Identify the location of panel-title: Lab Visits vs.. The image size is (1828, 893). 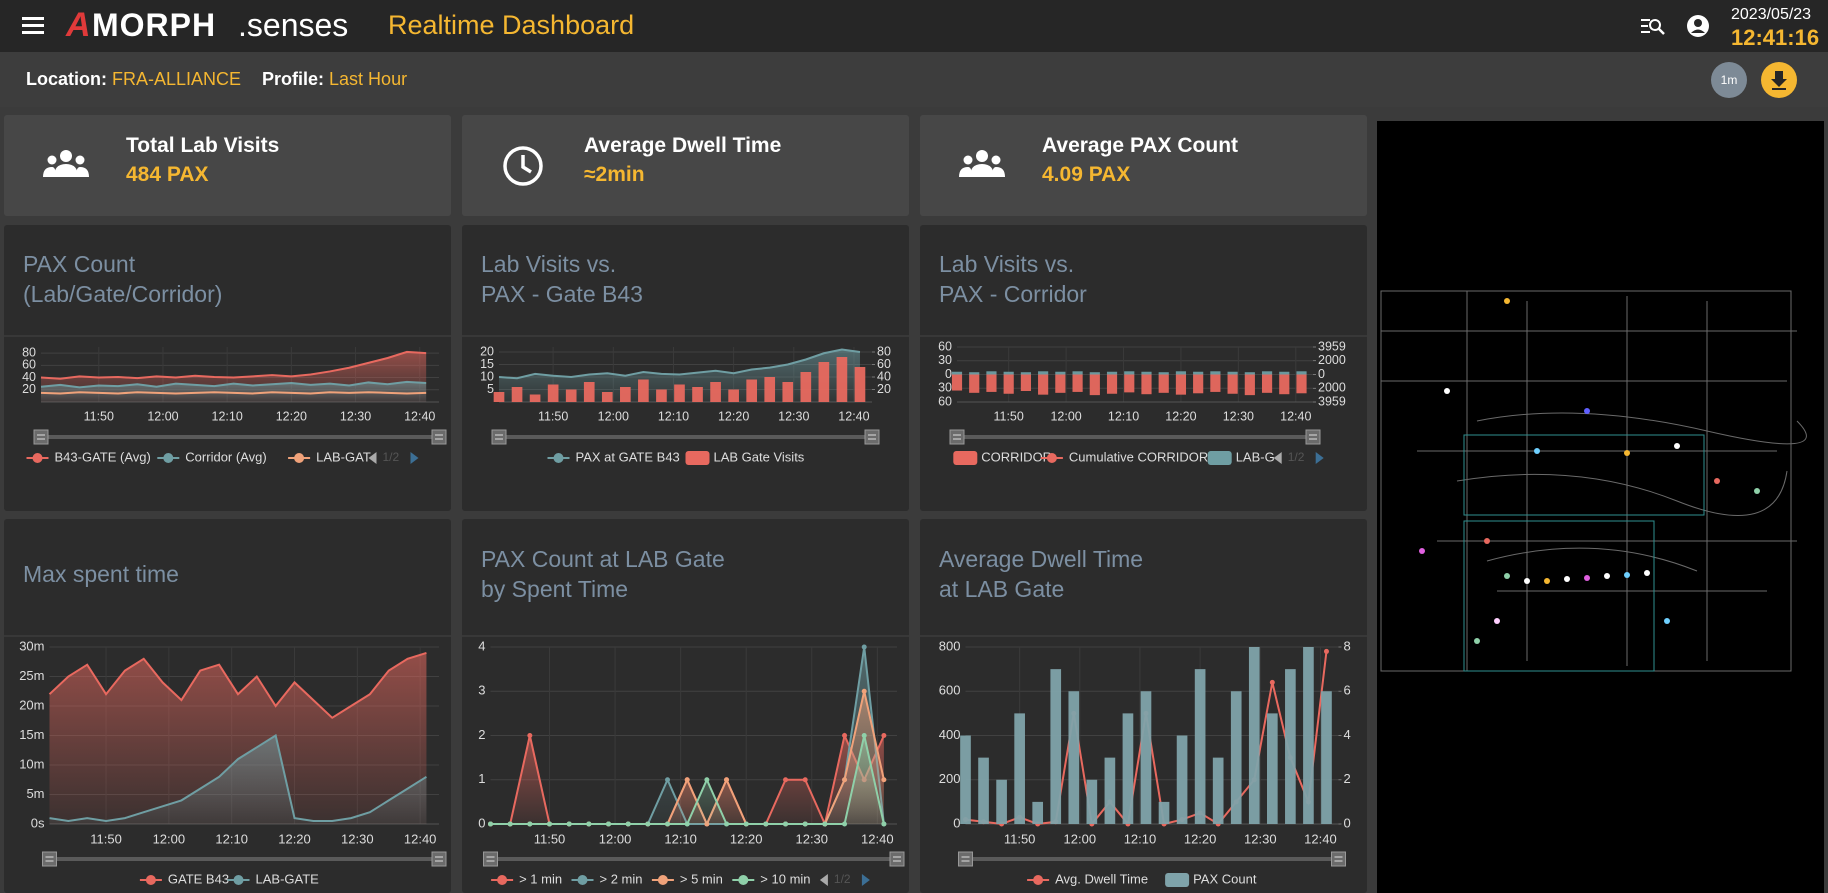
(1006, 264).